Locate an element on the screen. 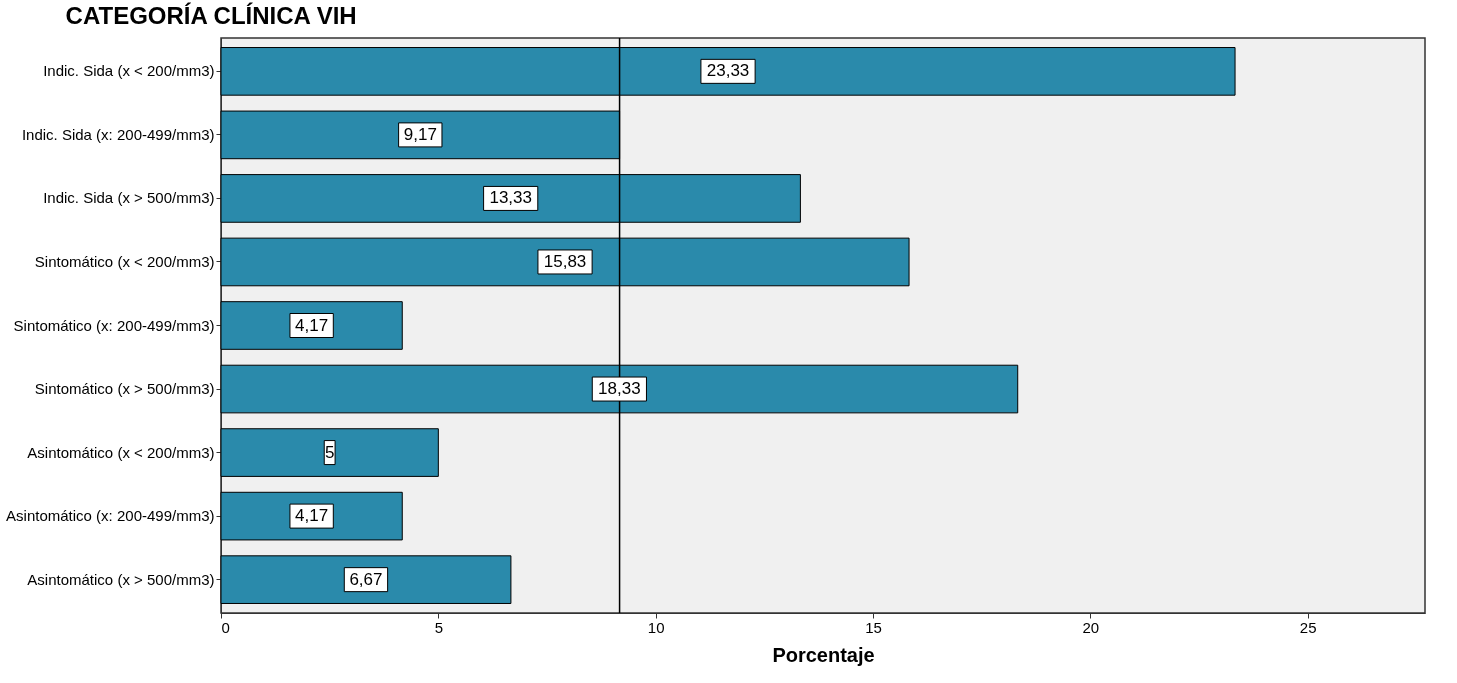  x-tick-label: 25 is located at coordinates (1308, 627).